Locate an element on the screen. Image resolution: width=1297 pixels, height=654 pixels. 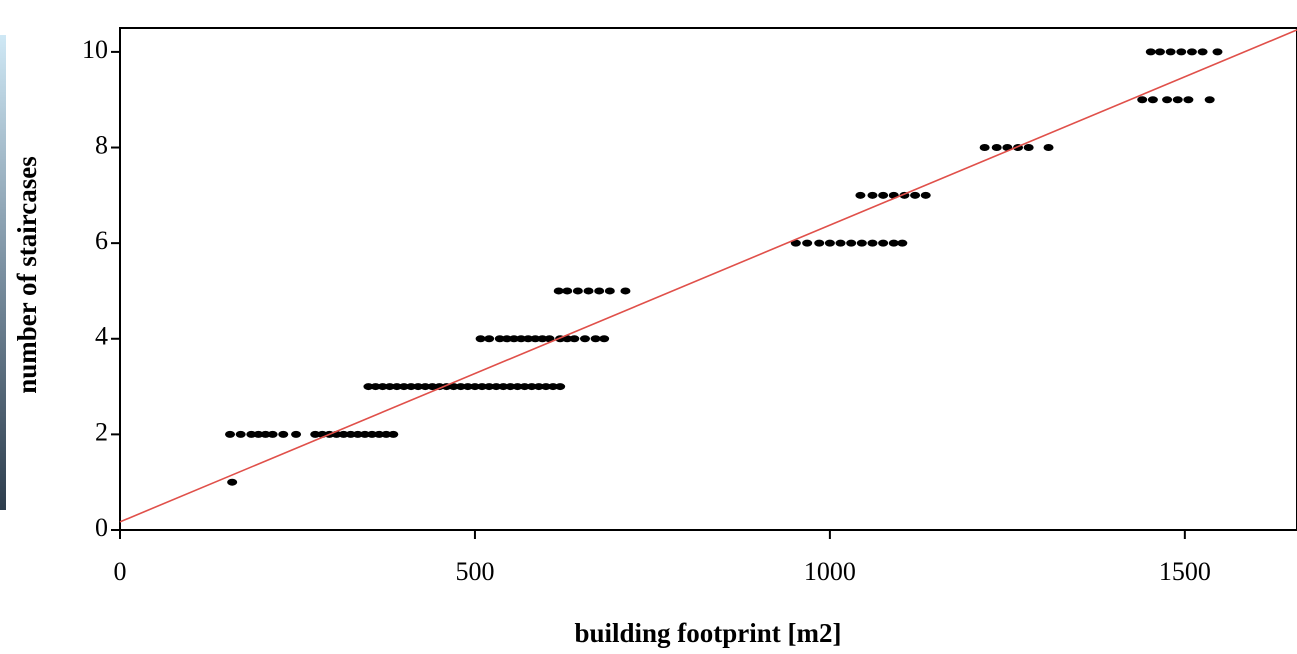
y-tick-label: 10 is located at coordinates (95, 49).